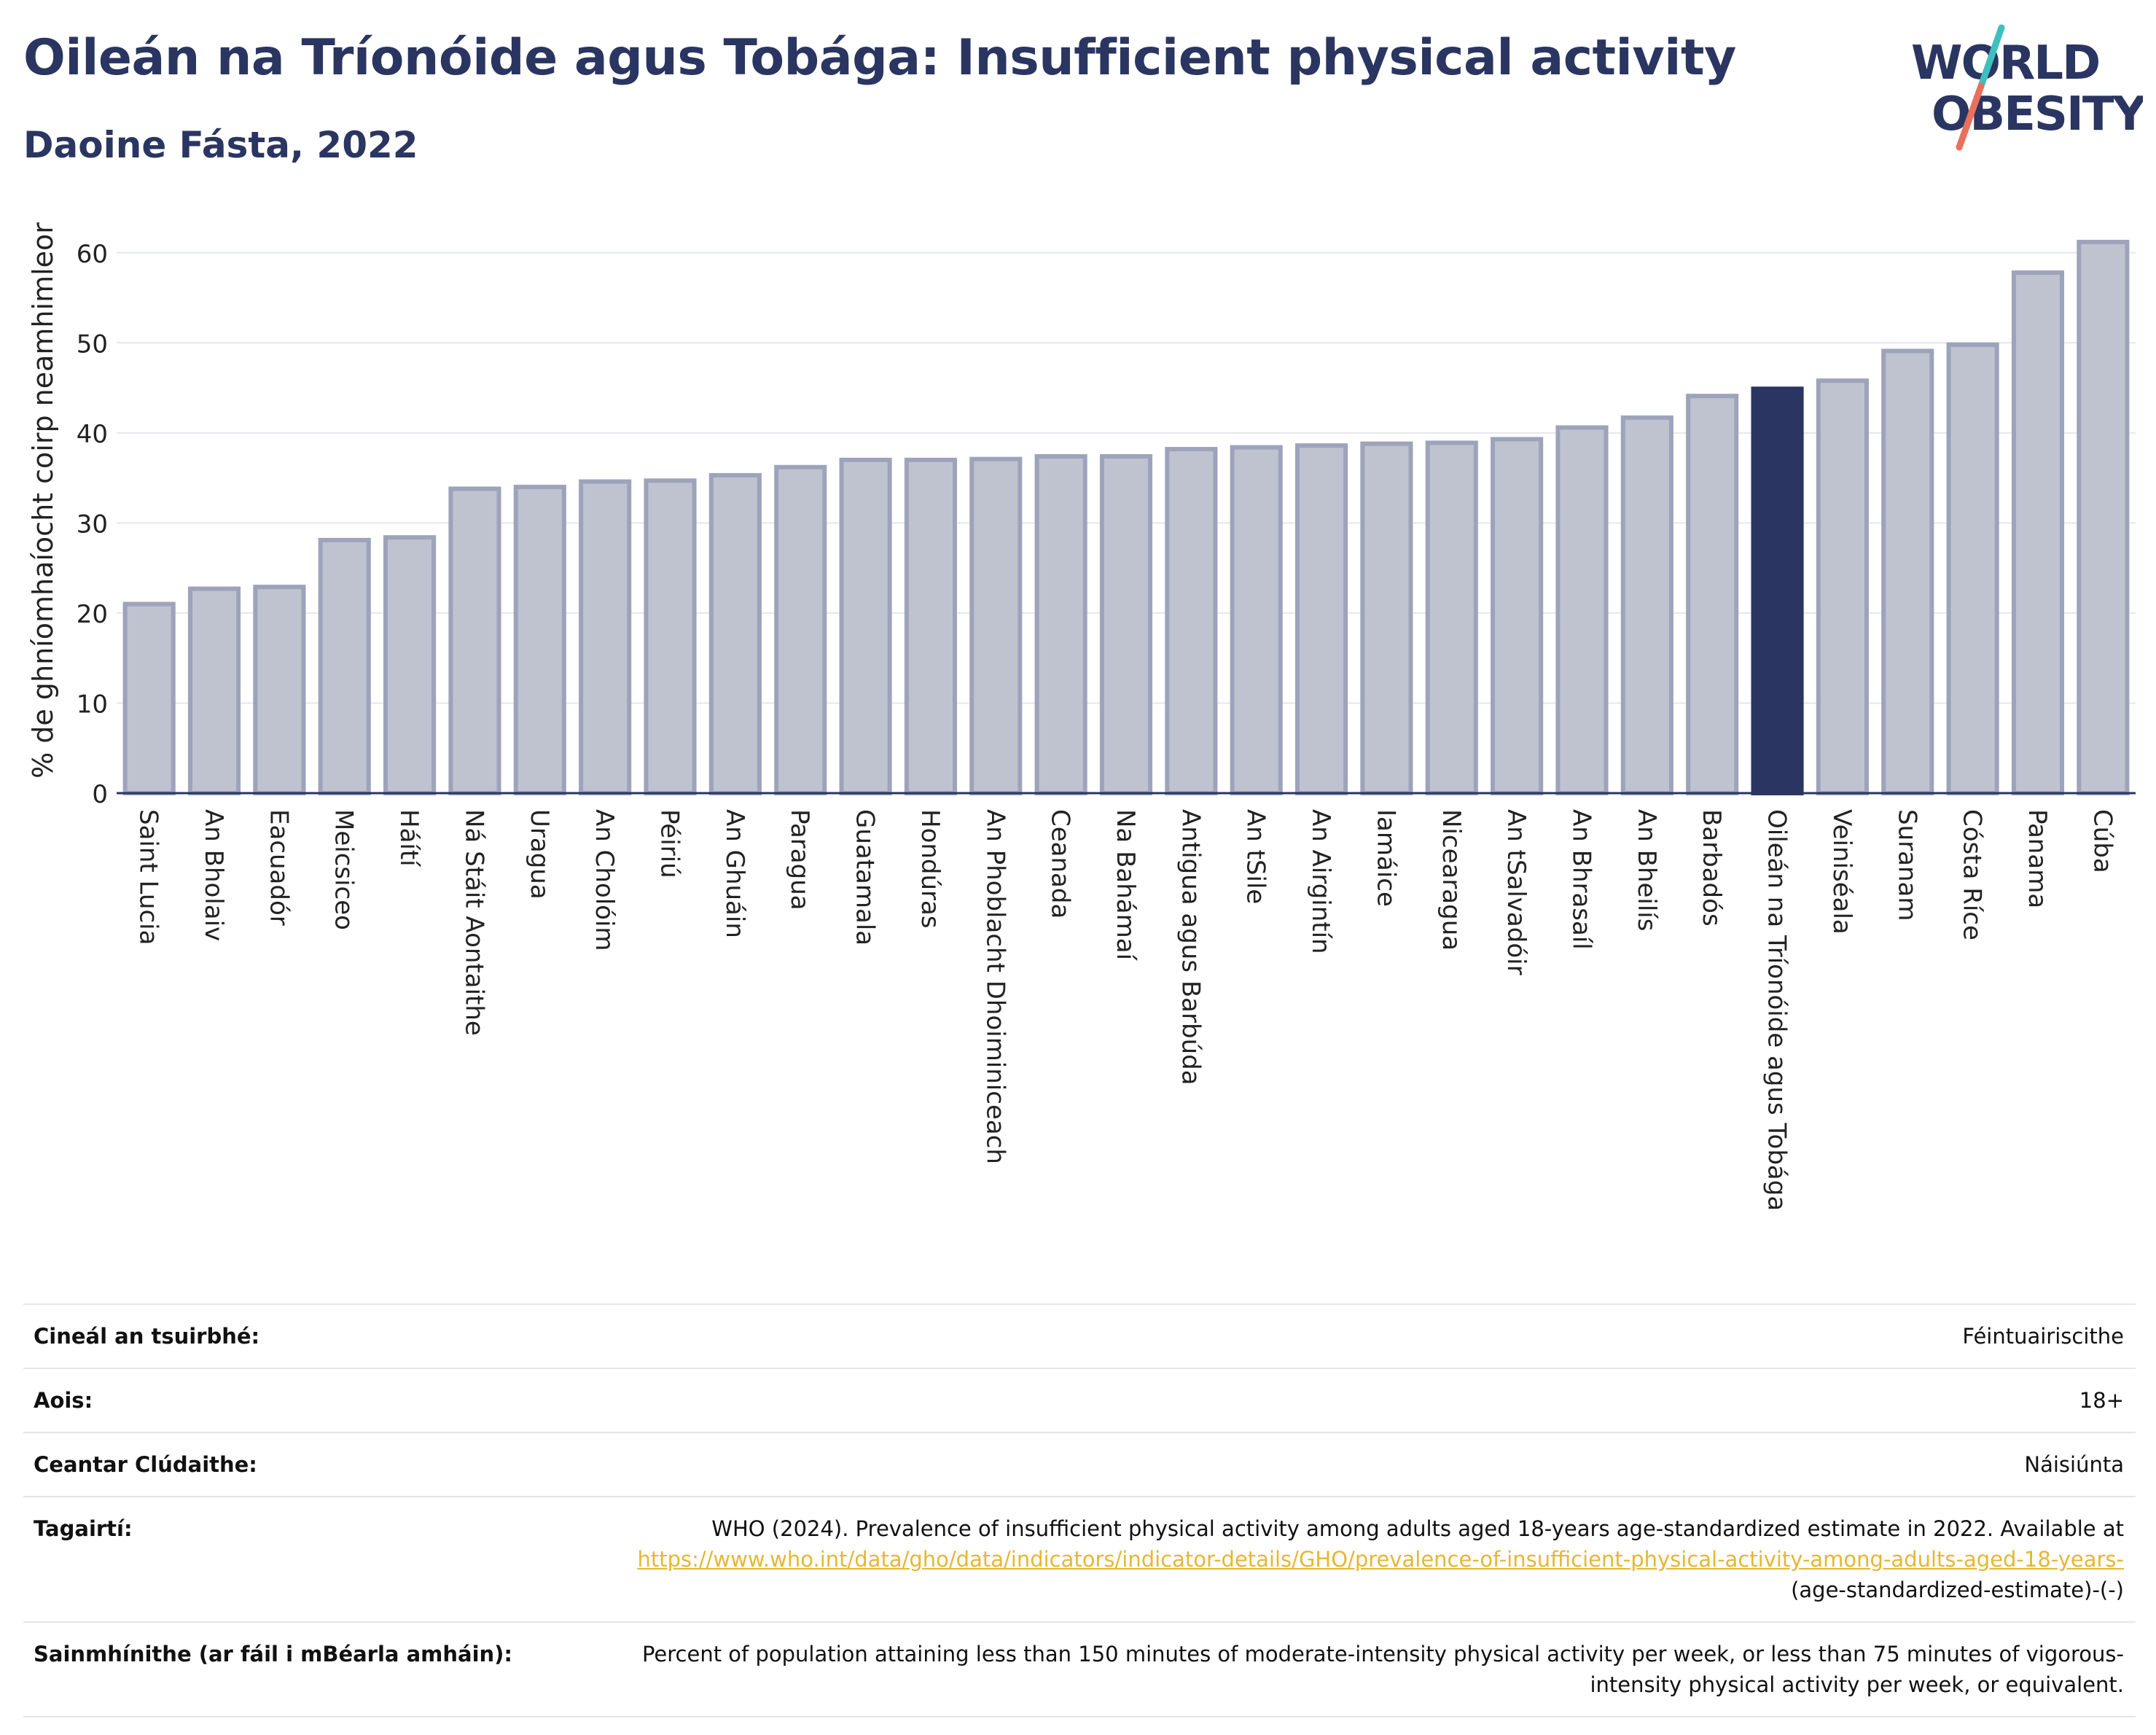 The width and height of the screenshot is (2156, 1735). I want to click on references-label: Tagairtí:, so click(84, 1528).